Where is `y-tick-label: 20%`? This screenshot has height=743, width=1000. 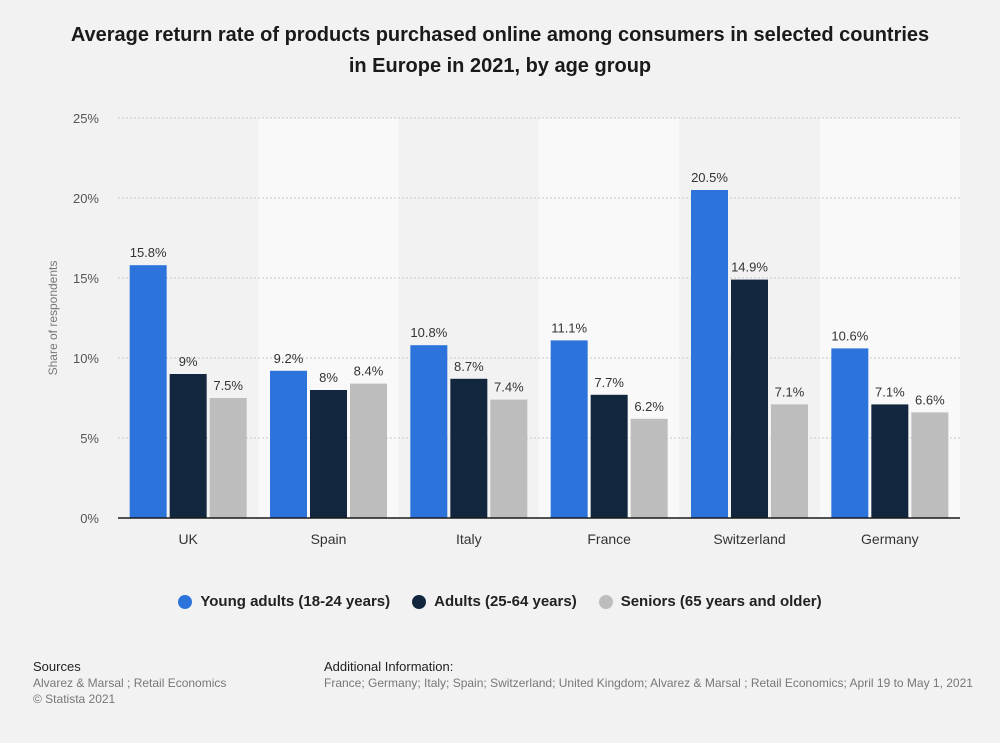 y-tick-label: 20% is located at coordinates (86, 198).